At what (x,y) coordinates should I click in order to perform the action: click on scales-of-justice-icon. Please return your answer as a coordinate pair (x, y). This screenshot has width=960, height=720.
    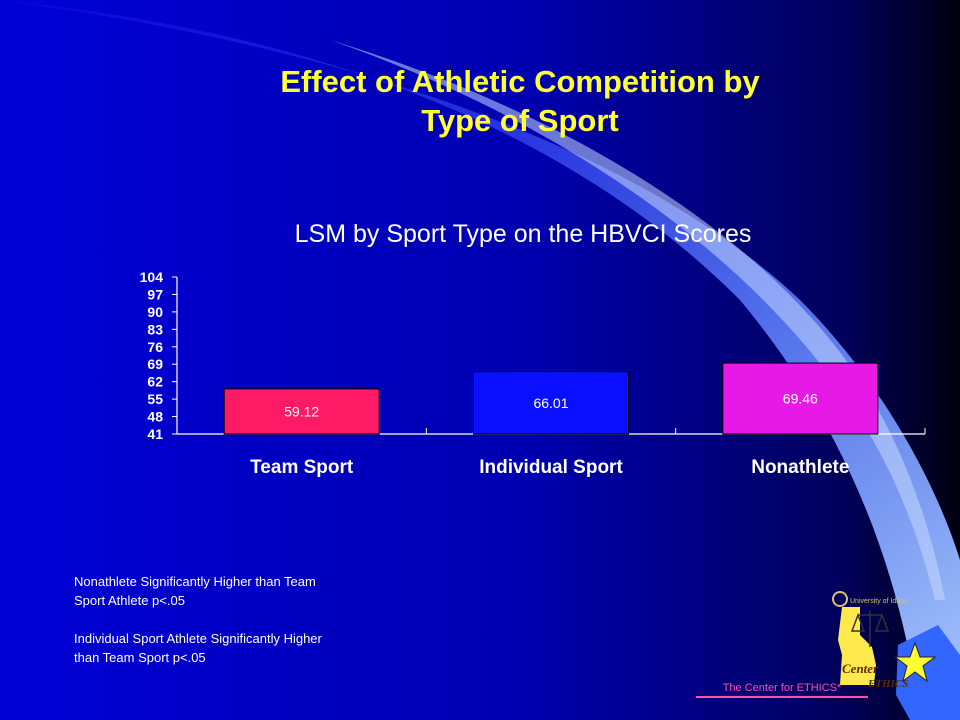
    Looking at the image, I should click on (870, 629).